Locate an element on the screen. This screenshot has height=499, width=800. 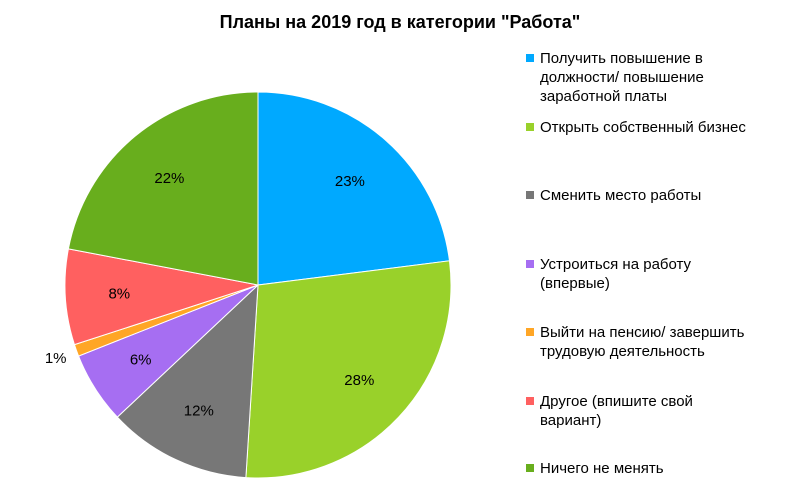
data-label-first-job: 6% is located at coordinates (141, 360).